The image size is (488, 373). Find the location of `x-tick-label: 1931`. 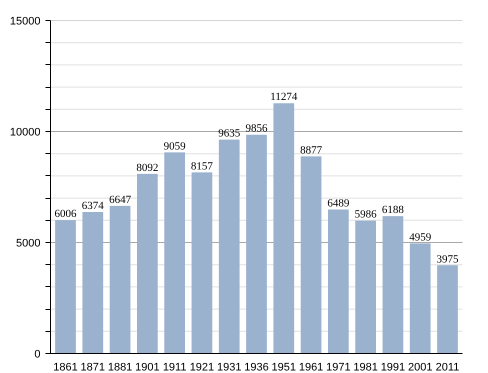

x-tick-label: 1931 is located at coordinates (229, 367).